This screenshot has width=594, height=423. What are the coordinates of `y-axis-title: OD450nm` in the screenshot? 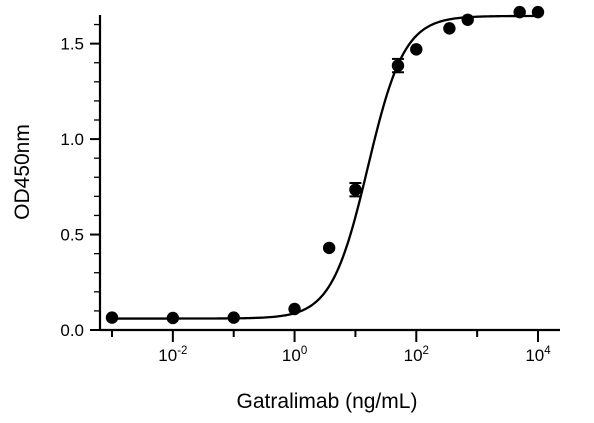 It's located at (22, 172).